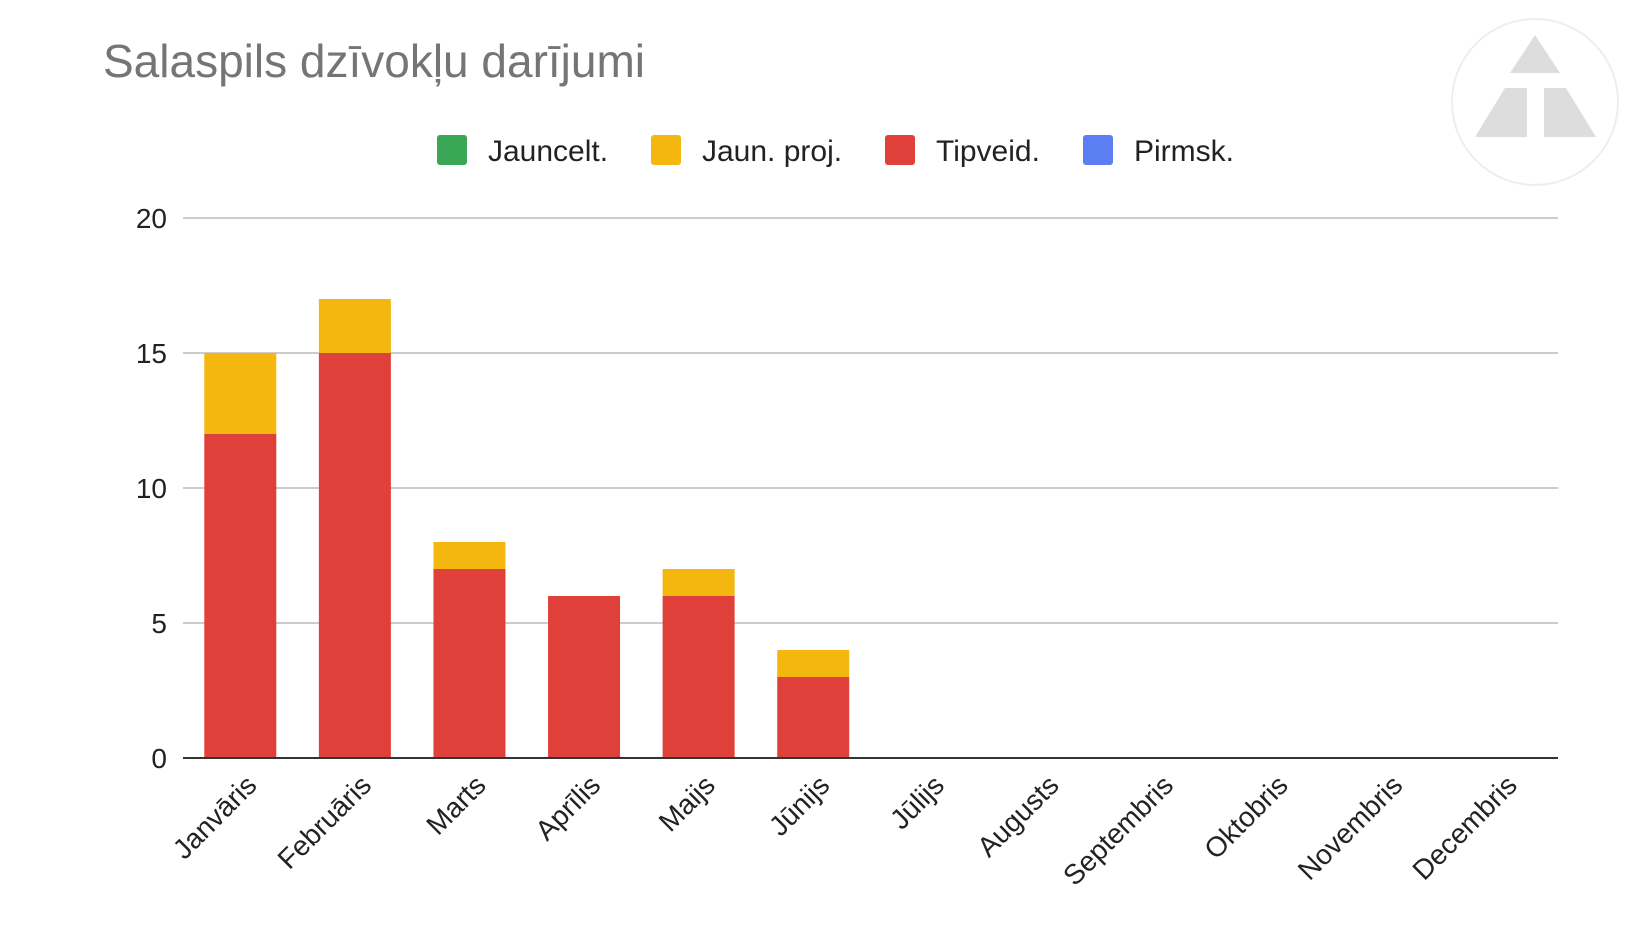 The height and width of the screenshot is (925, 1645). What do you see at coordinates (1098, 150) in the screenshot?
I see `legend-swatch-pirmsk` at bounding box center [1098, 150].